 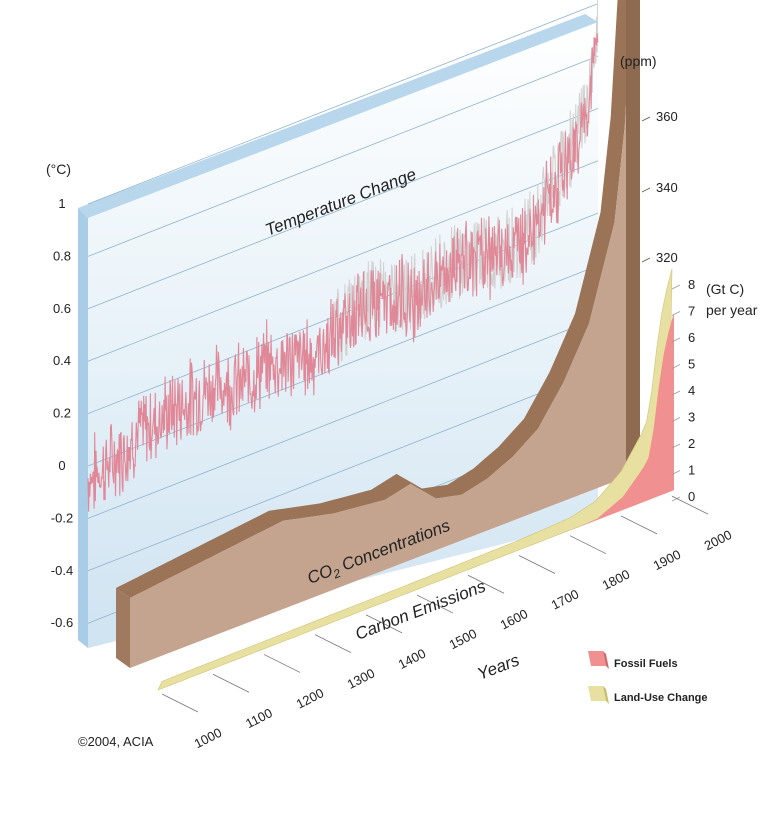 I want to click on emissions-tick-label: 0, so click(x=691, y=496).